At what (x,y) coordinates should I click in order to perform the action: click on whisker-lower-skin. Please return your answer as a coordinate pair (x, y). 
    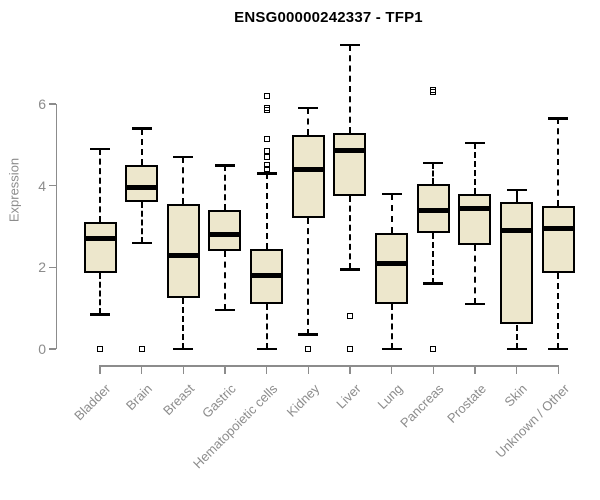
    Looking at the image, I should click on (516, 336).